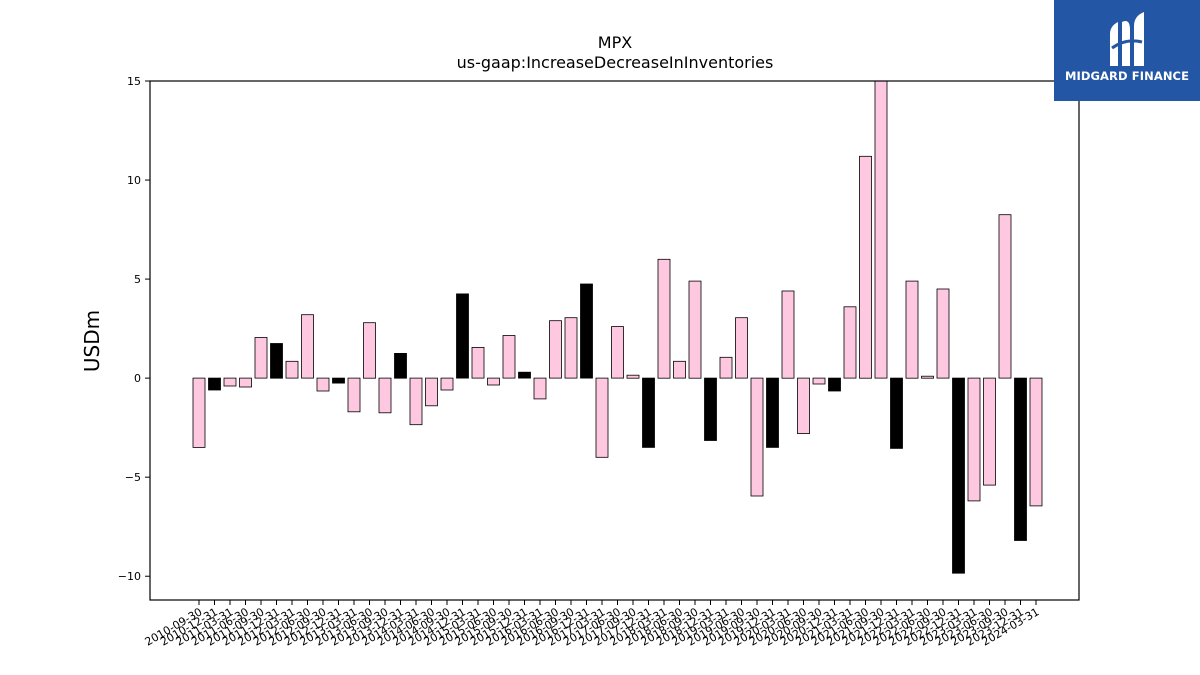 Image resolution: width=1200 pixels, height=675 pixels. I want to click on y-tick-label: 15, so click(134, 81).